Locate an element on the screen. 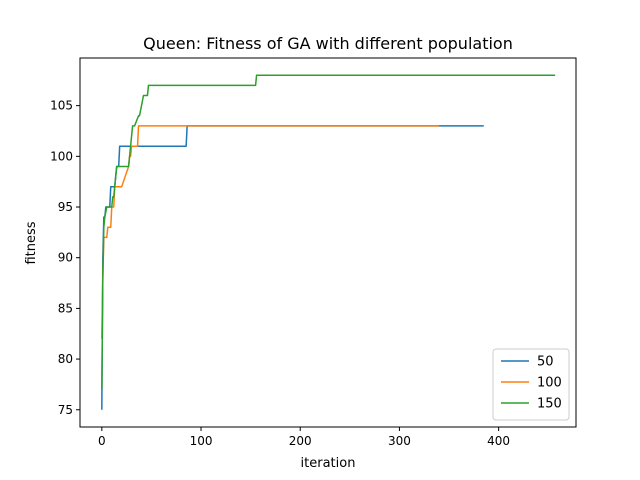  y-axis-label: fitness is located at coordinates (31, 242).